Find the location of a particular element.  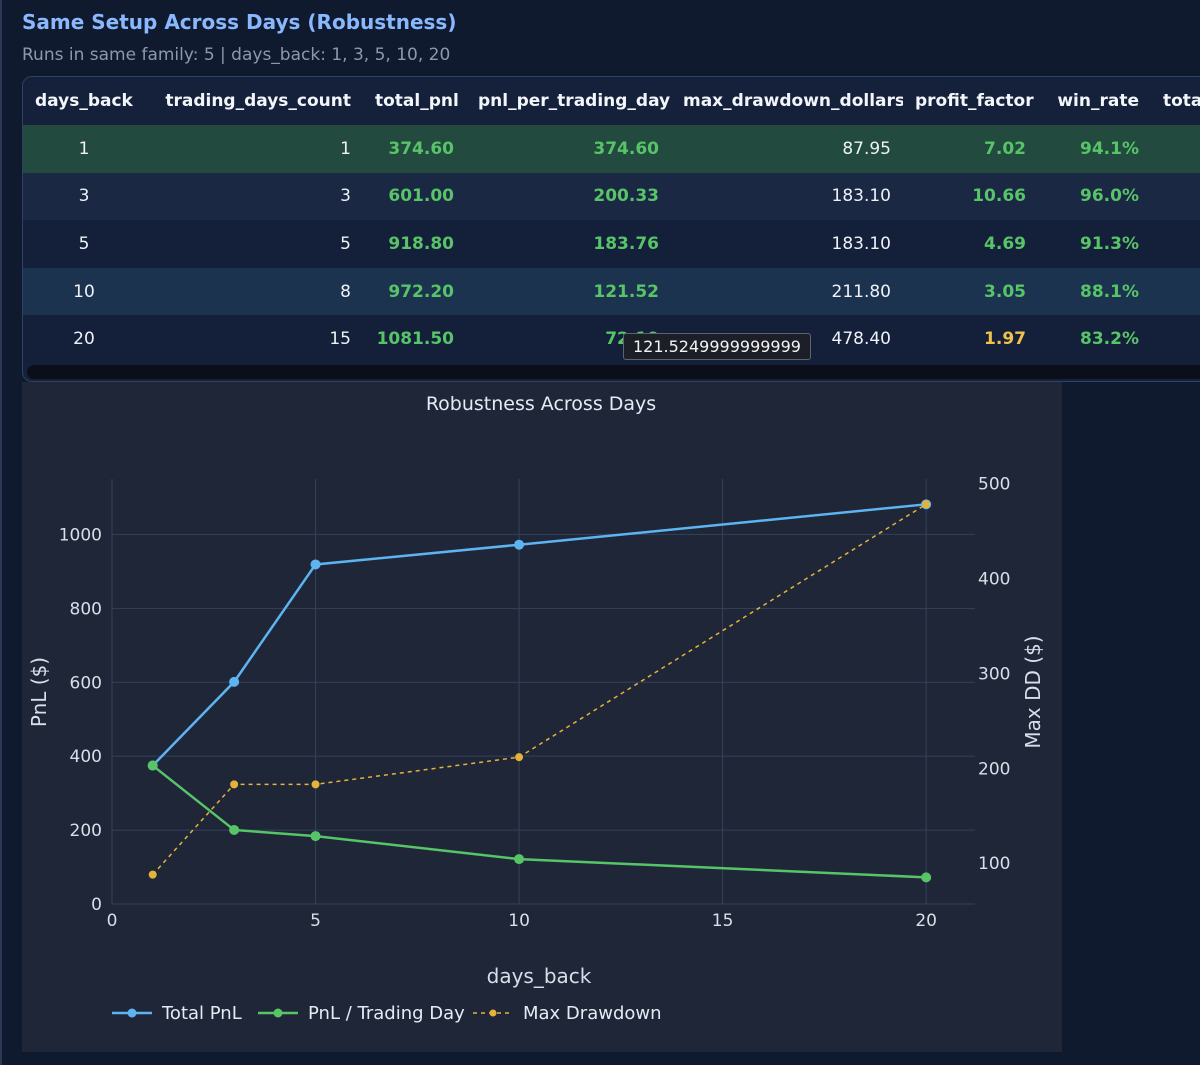

cell-profit-factor: 7.02 is located at coordinates (970, 149).